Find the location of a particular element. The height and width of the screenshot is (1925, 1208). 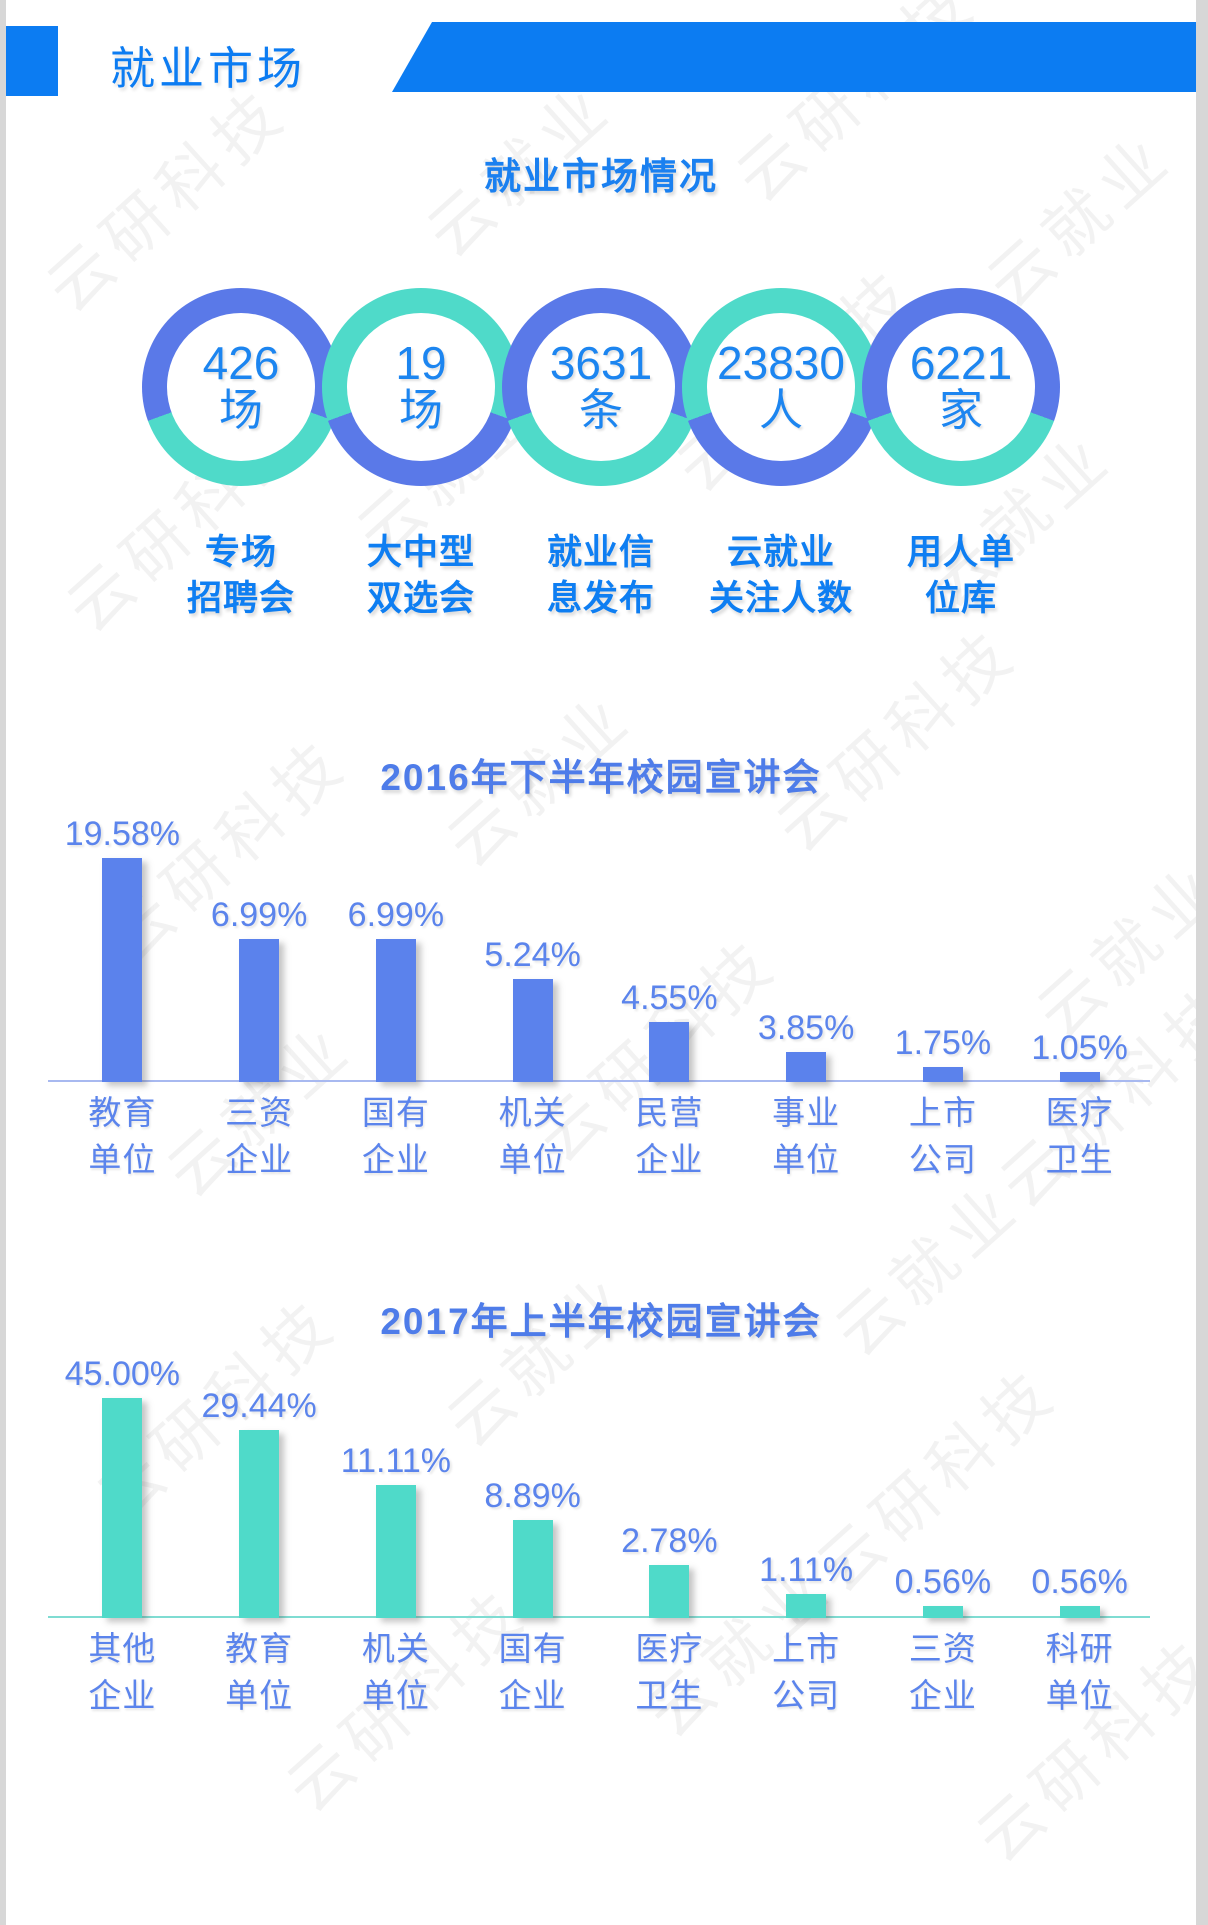

stat-value: 426 is located at coordinates (241, 362).